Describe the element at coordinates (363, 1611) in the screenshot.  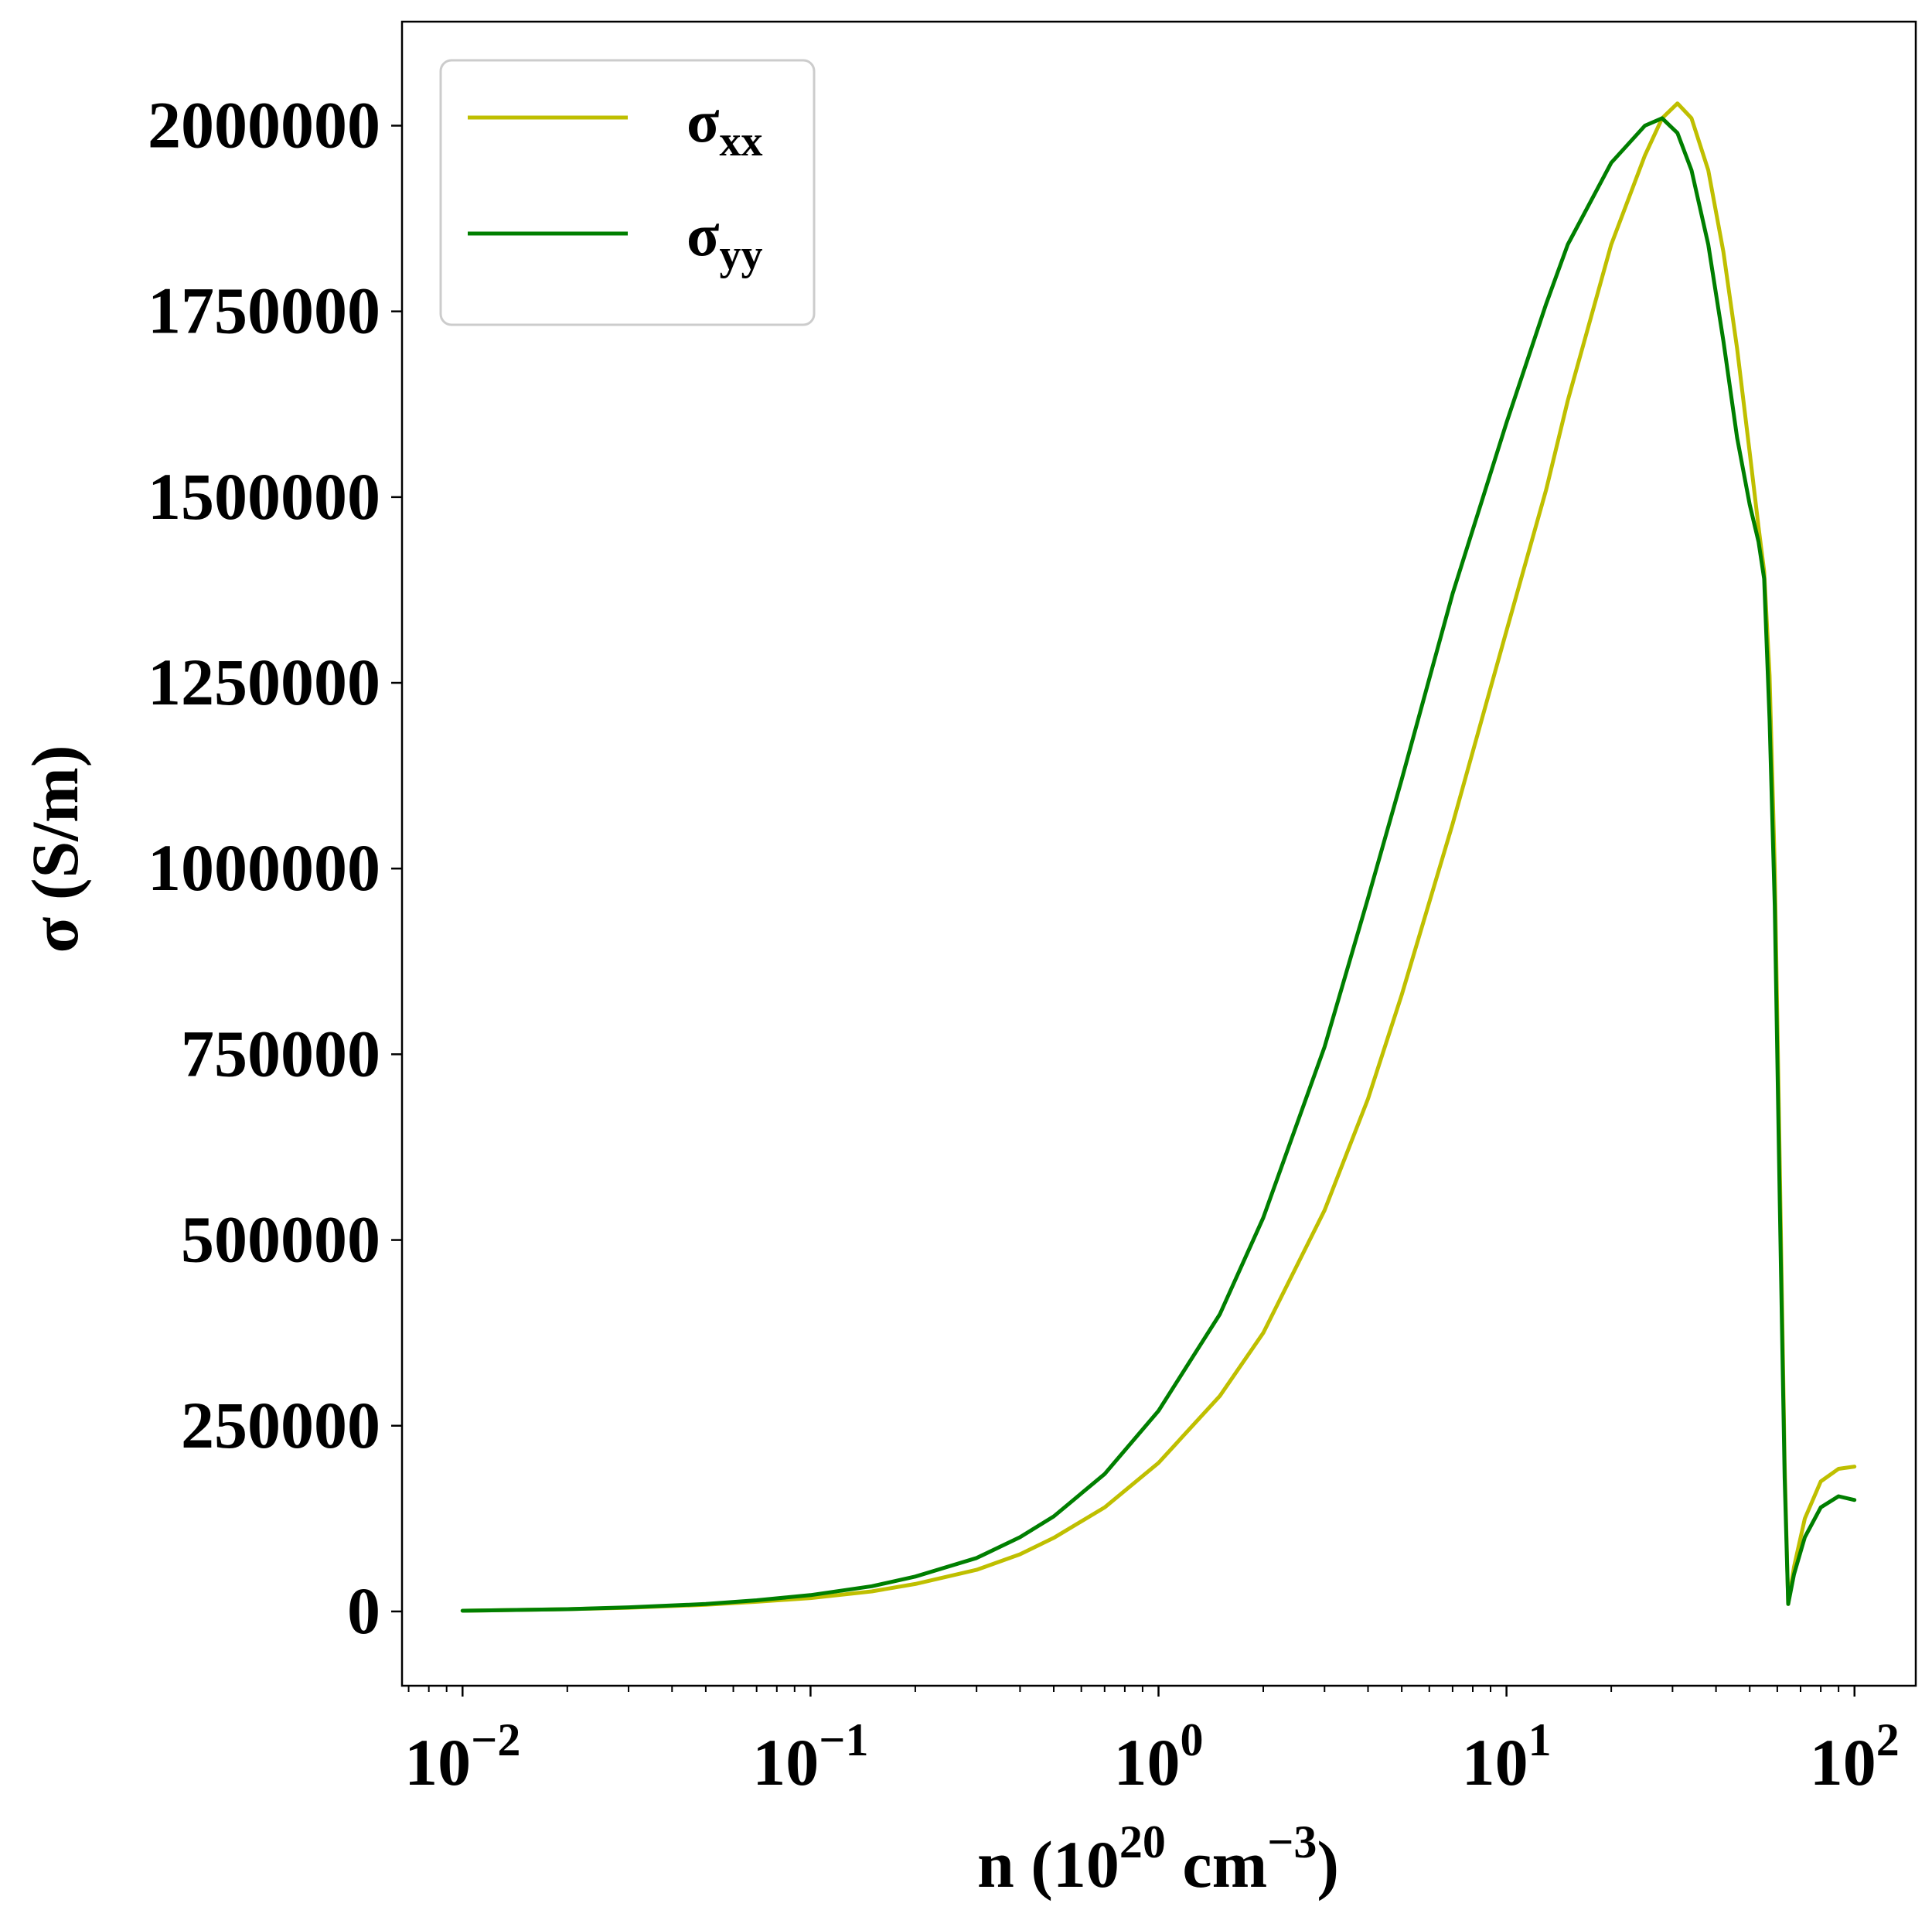
I see `y-tick-label: 0` at that location.